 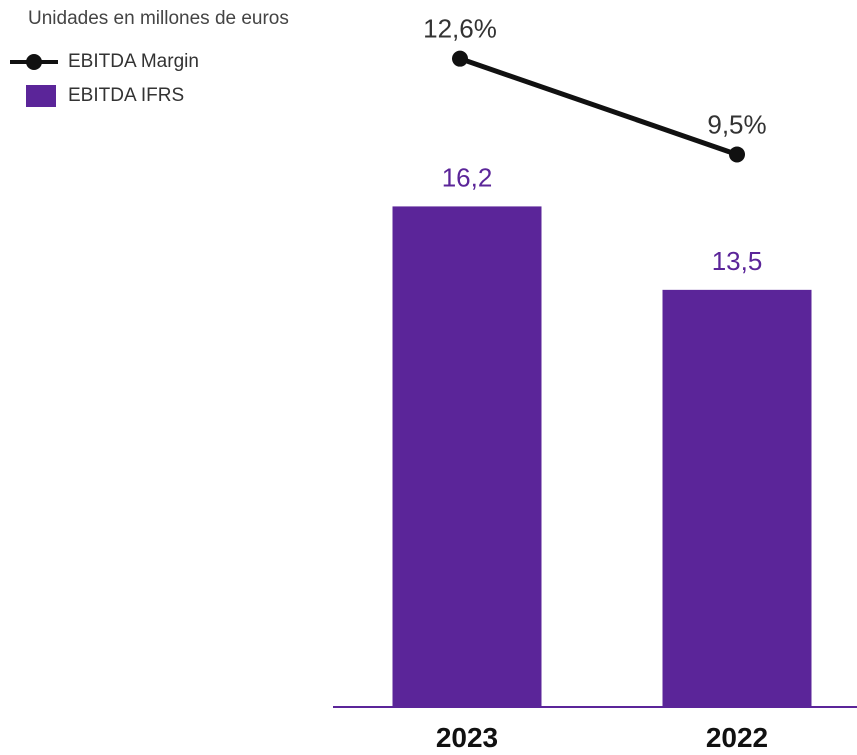 What do you see at coordinates (158, 18) in the screenshot?
I see `unit-note: Unidades en millones de euros` at bounding box center [158, 18].